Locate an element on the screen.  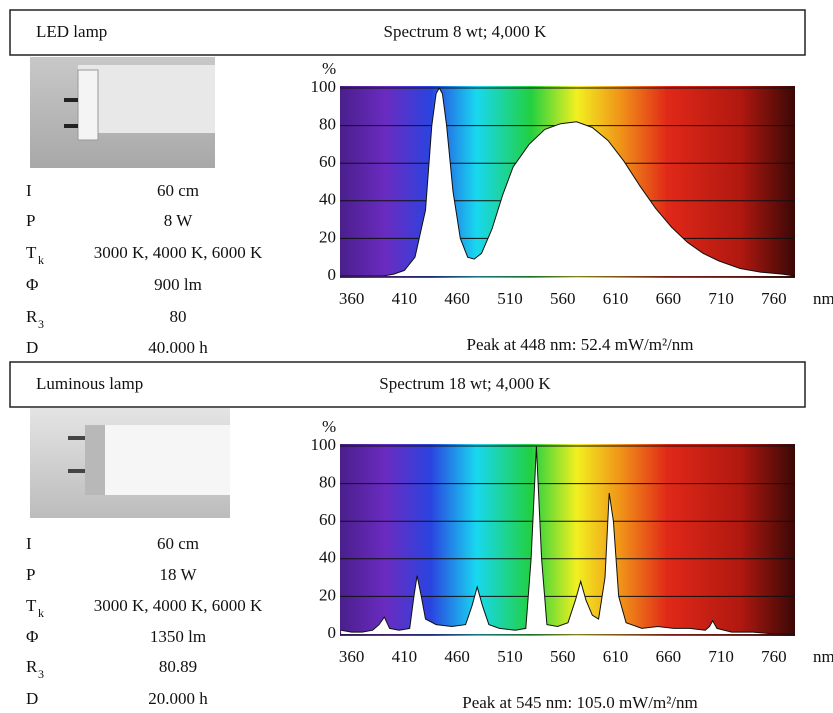
spectrum-background is located at coordinates (567, 540).